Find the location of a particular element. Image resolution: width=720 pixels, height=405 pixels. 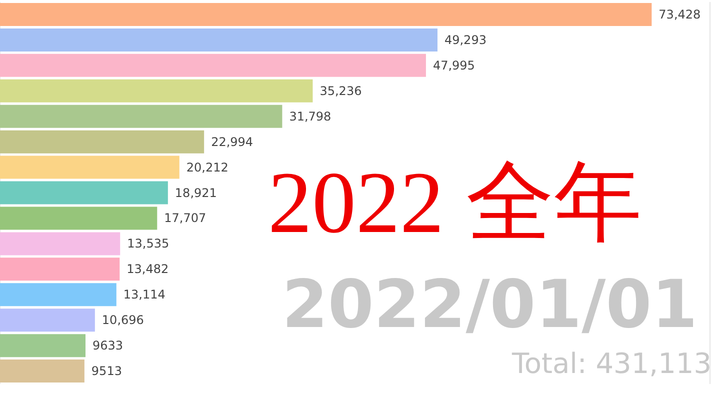

data-label: 35,236 is located at coordinates (341, 91).